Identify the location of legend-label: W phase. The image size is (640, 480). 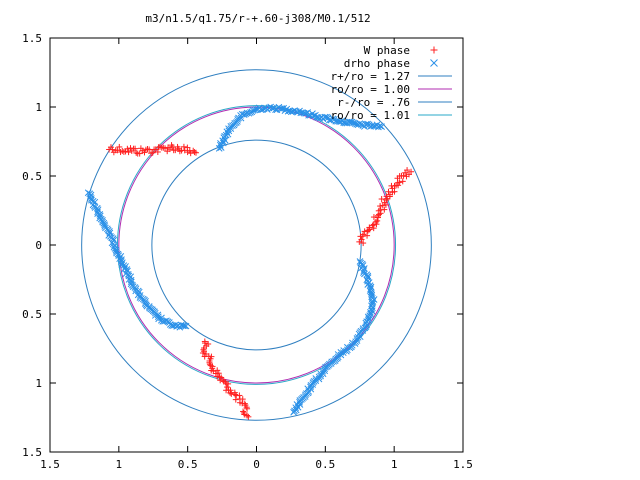
(387, 50).